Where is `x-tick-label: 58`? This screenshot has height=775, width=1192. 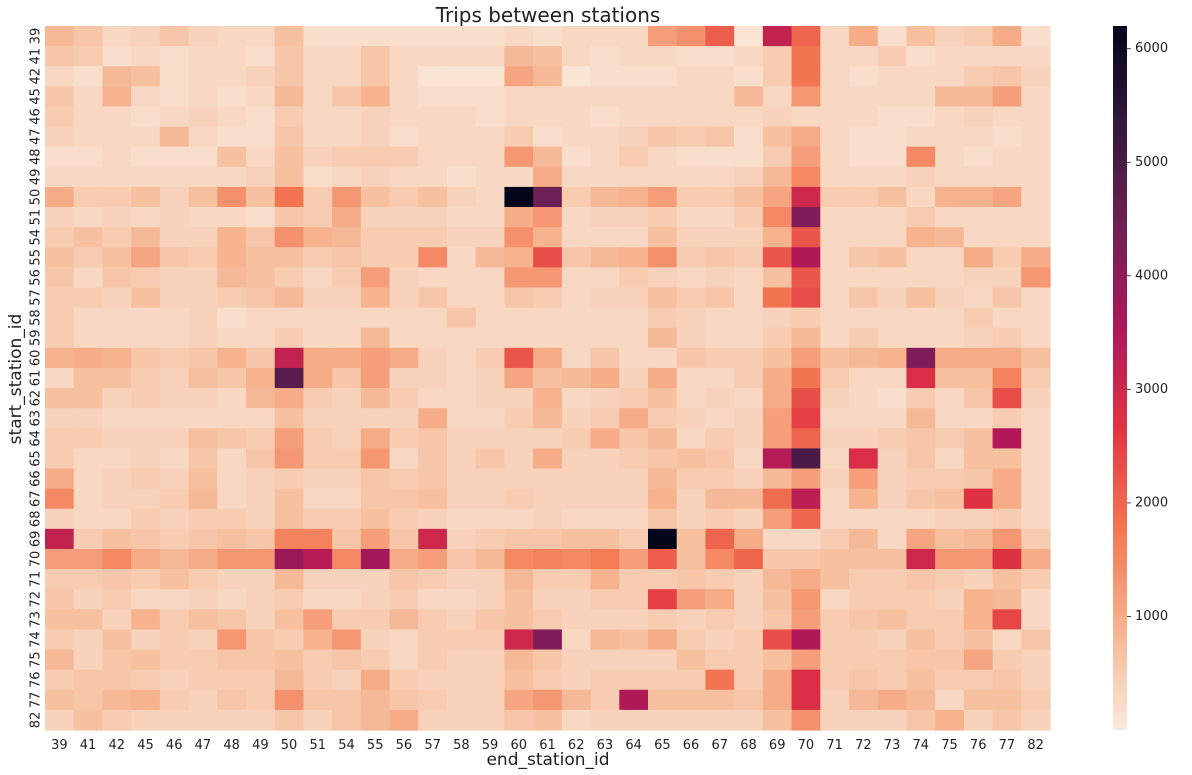
x-tick-label: 58 is located at coordinates (461, 745).